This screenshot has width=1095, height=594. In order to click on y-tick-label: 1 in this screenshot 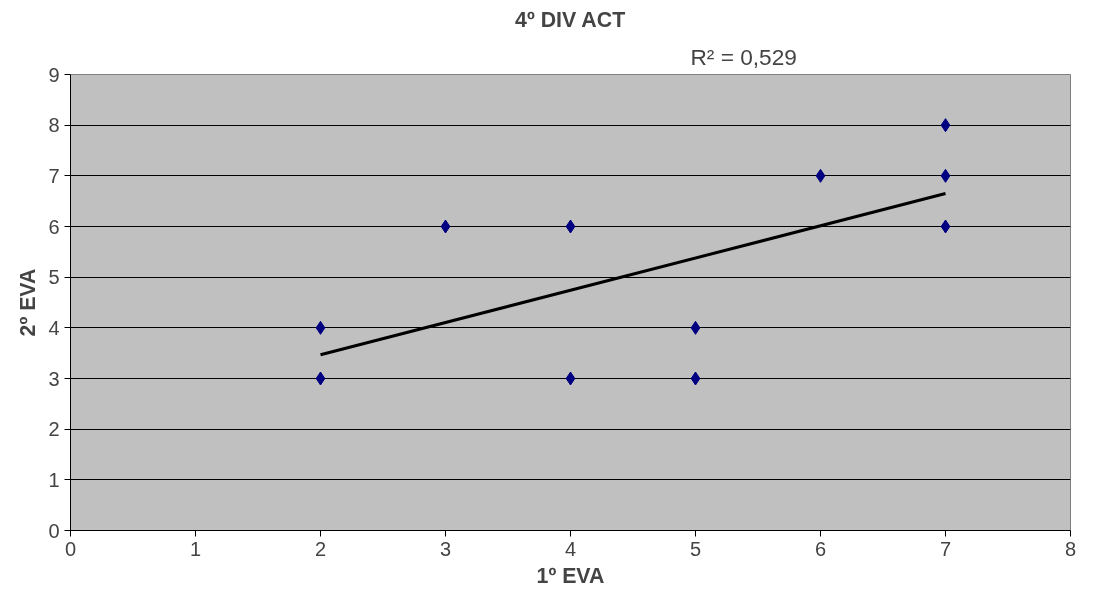, I will do `click(54, 479)`.